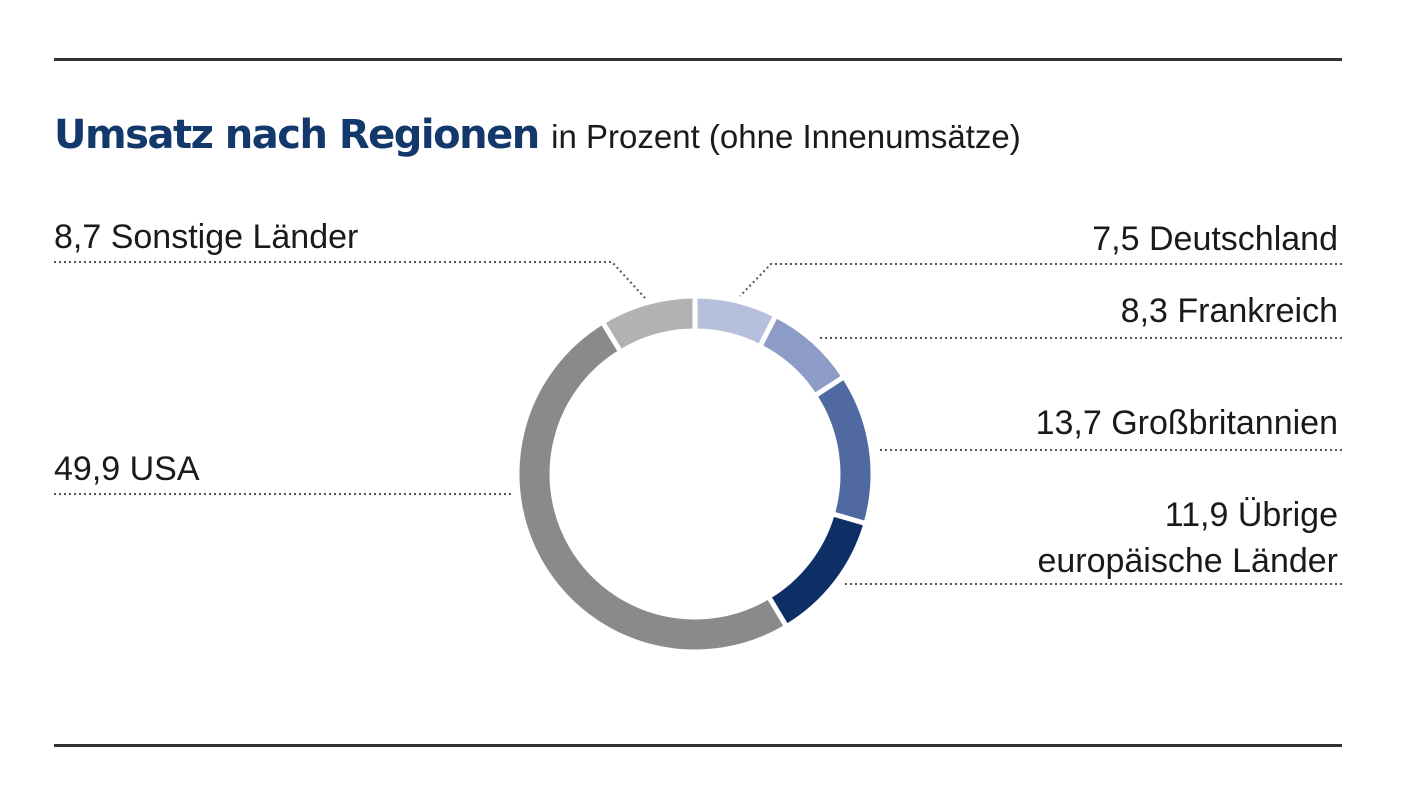 The image size is (1404, 808). Describe the element at coordinates (297, 135) in the screenshot. I see `chart-title: Umsatz nach Regionen` at that location.